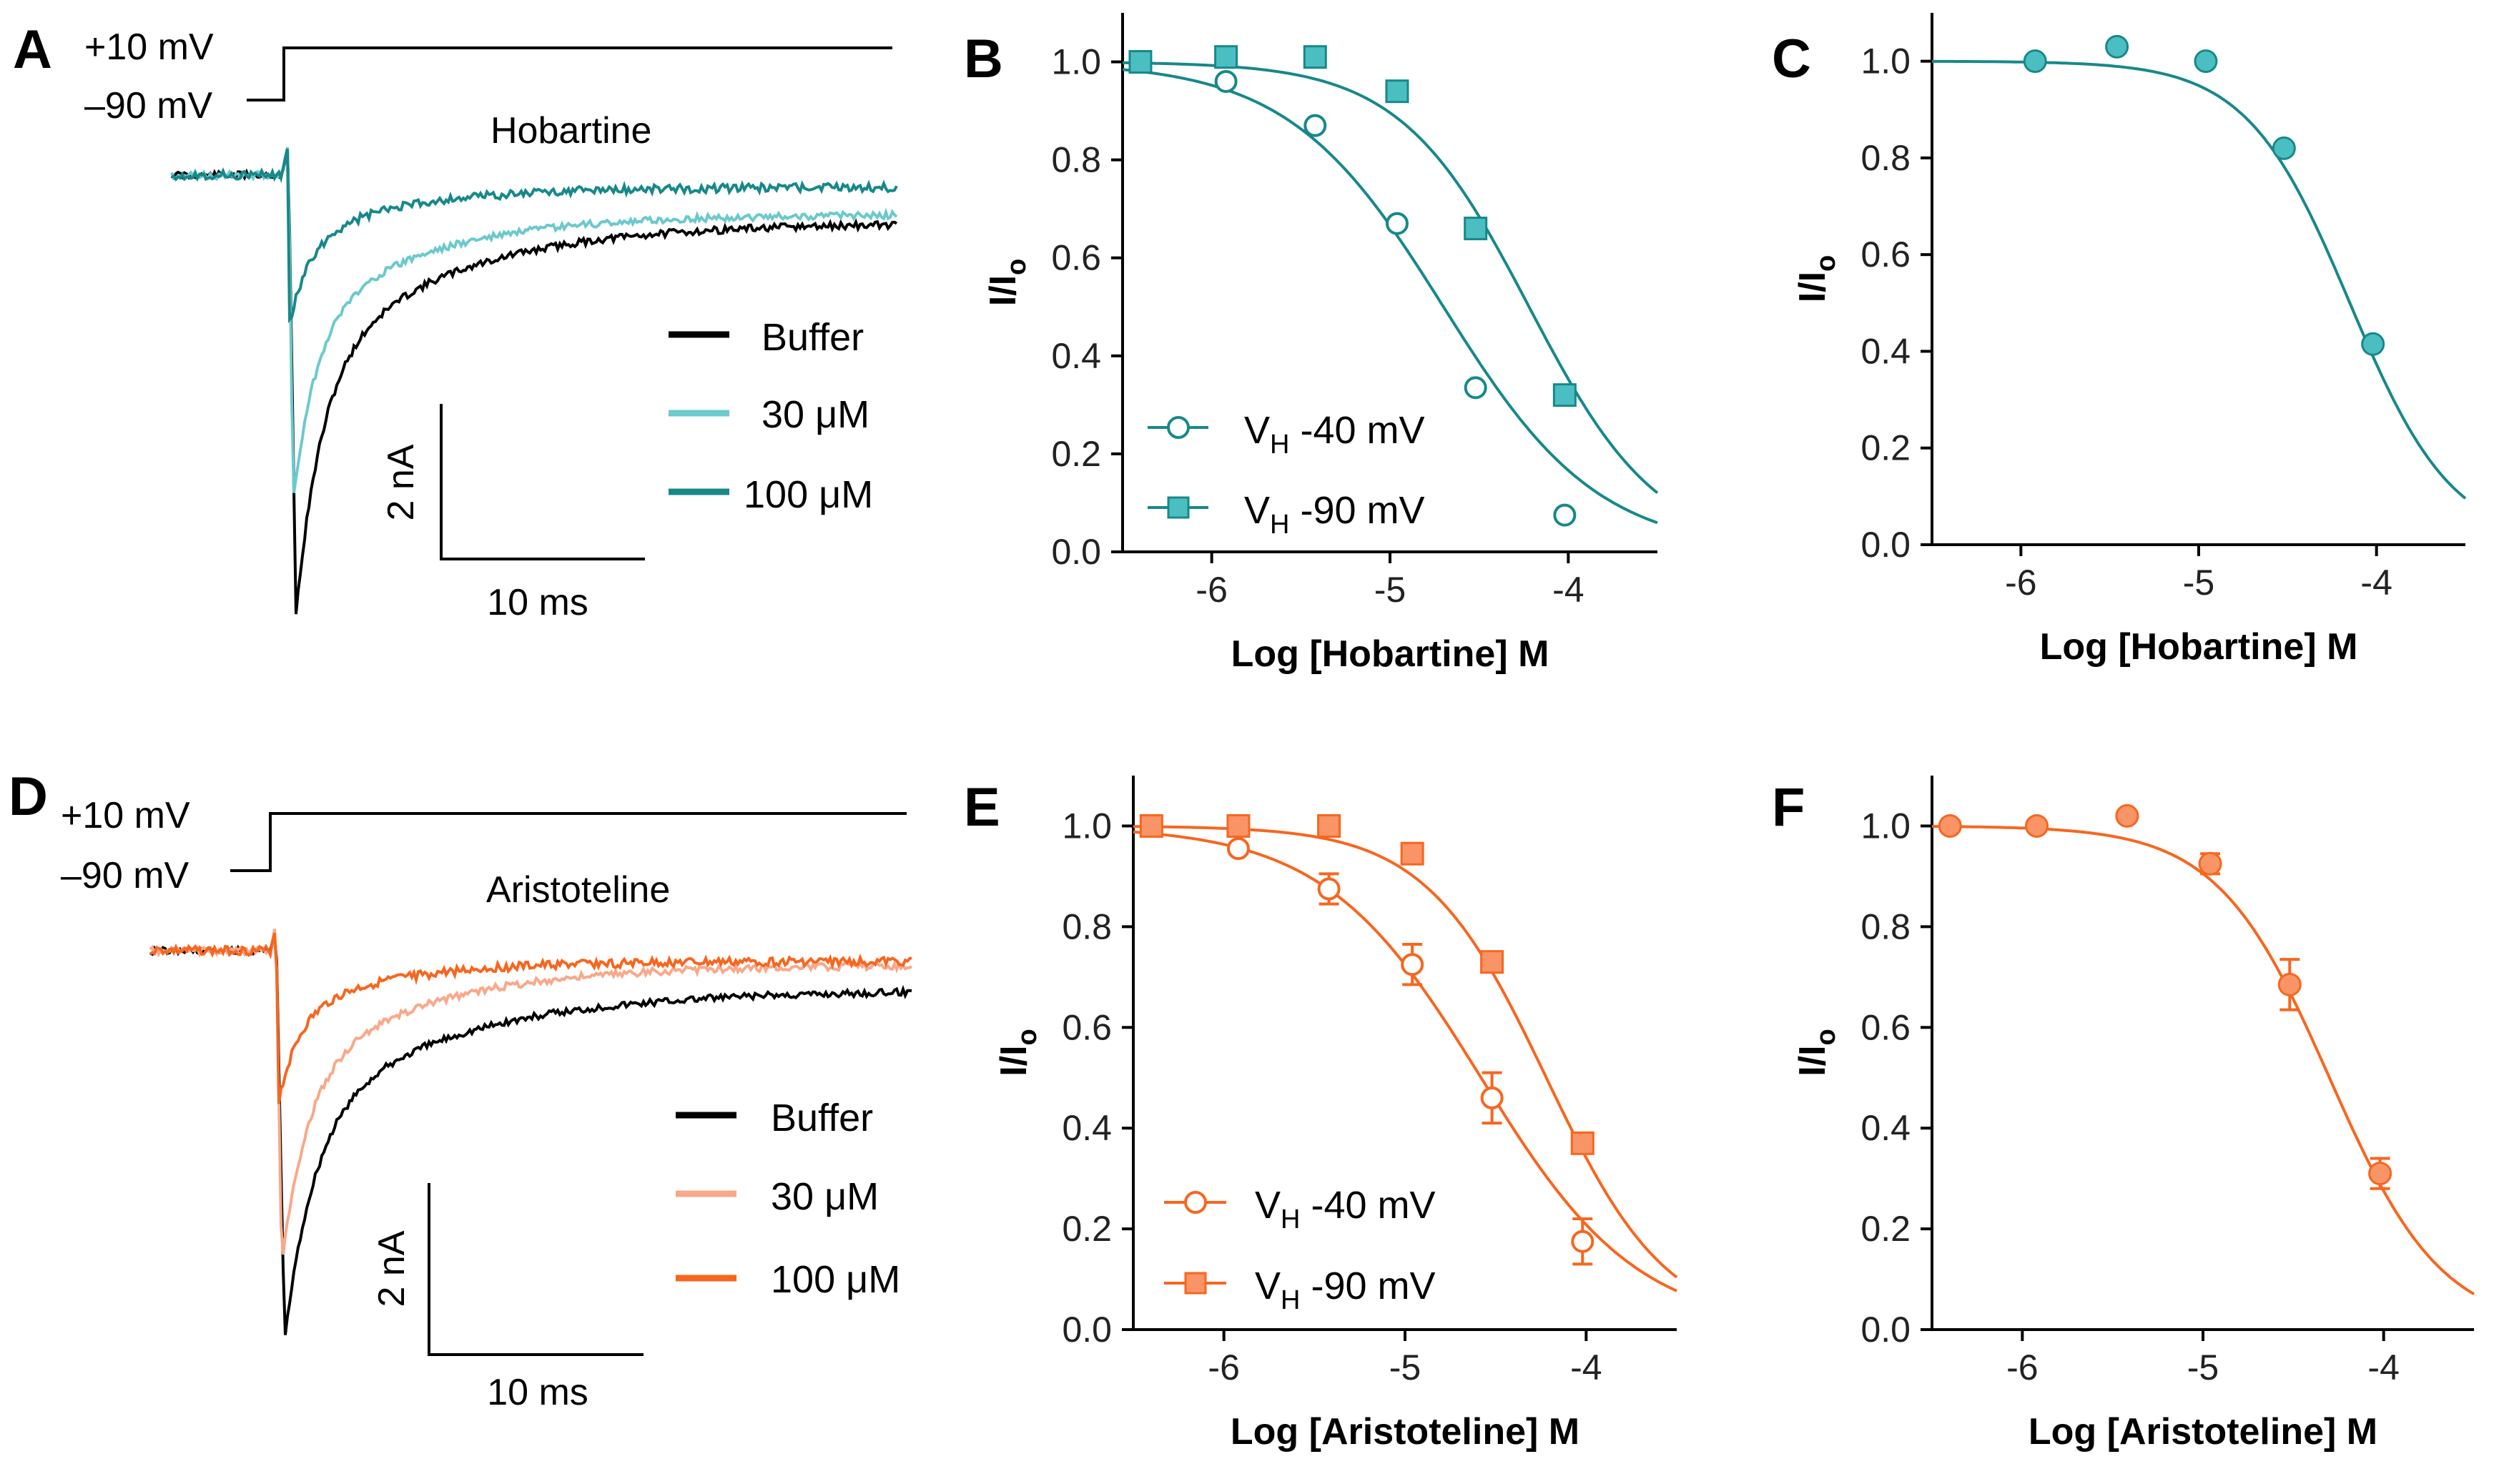 This screenshot has height=1484, width=2494. Describe the element at coordinates (530, 1132) in the screenshot. I see `current-traces-d` at that location.